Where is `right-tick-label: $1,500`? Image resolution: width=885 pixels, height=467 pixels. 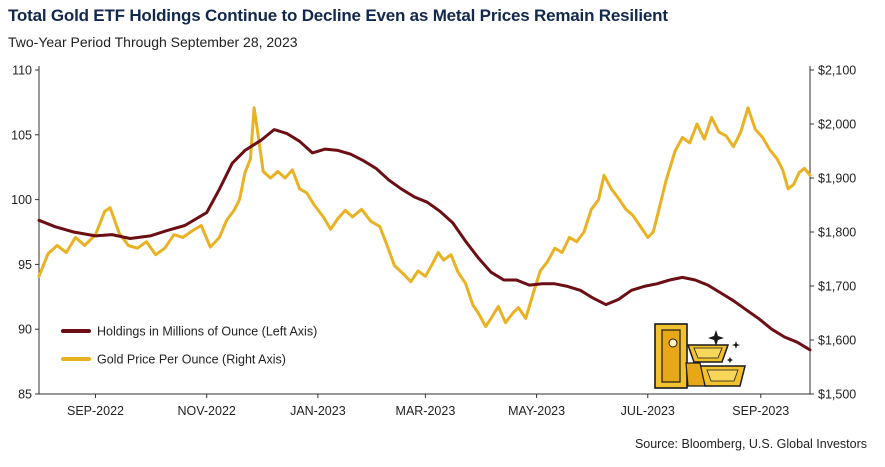 right-tick-label: $1,500 is located at coordinates (837, 395).